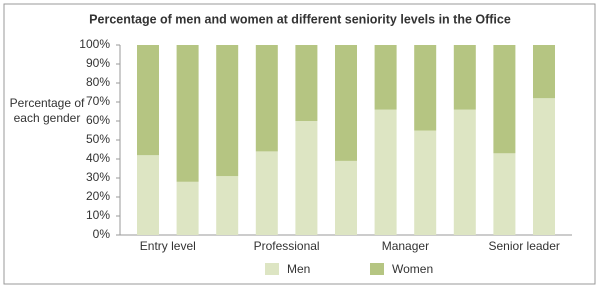 This screenshot has width=600, height=289. What do you see at coordinates (412, 269) in the screenshot?
I see `legend-label: Women` at bounding box center [412, 269].